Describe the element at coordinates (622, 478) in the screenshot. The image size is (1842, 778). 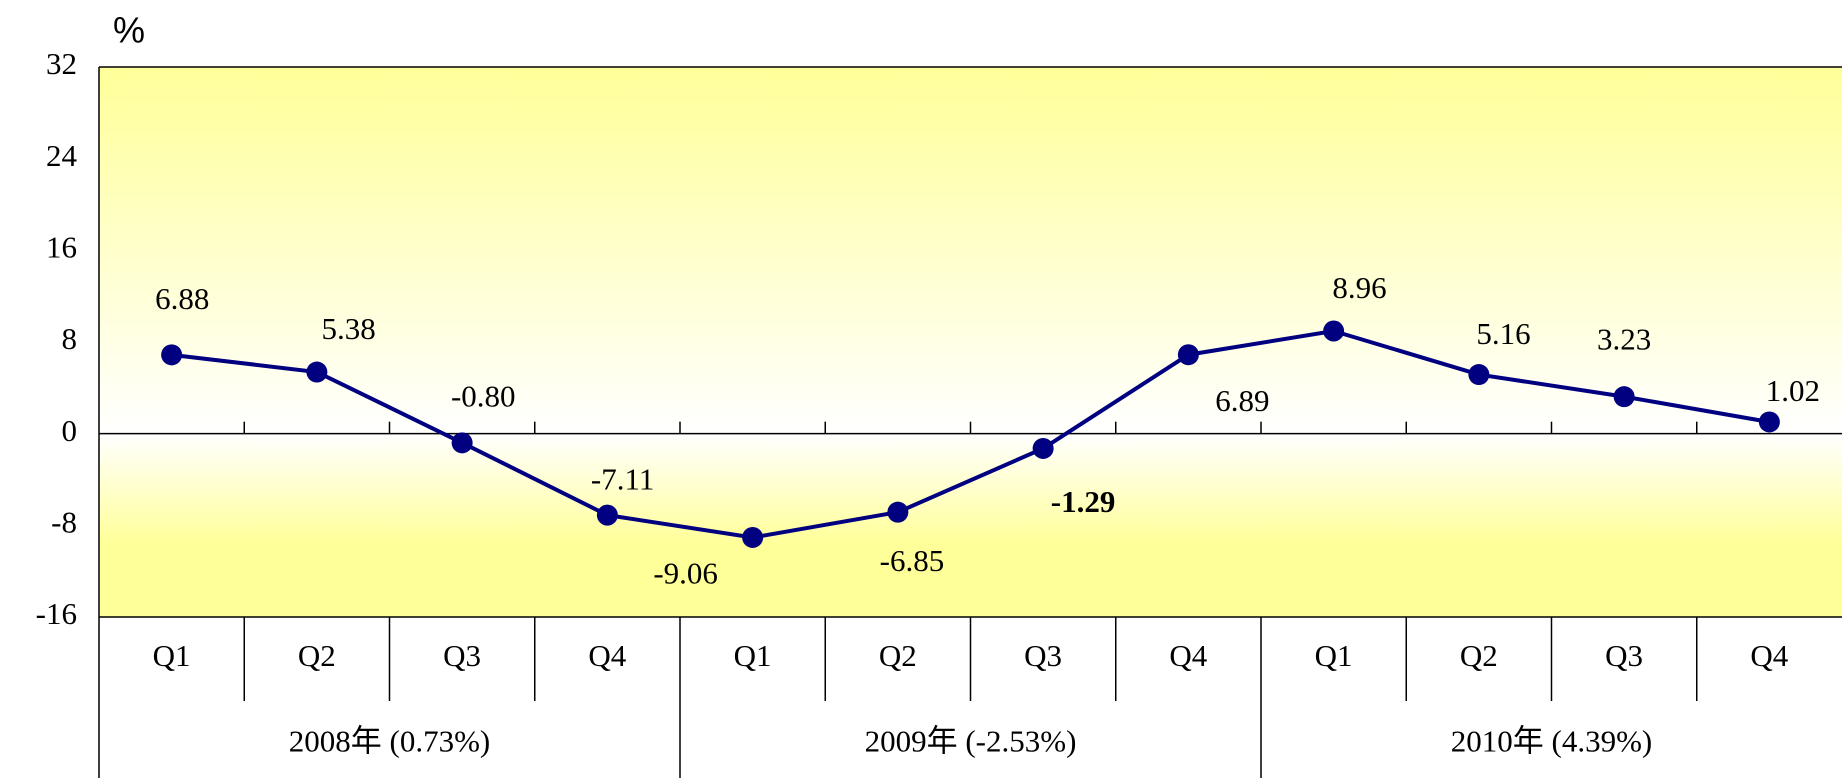
I see `data-label: -7.11` at that location.